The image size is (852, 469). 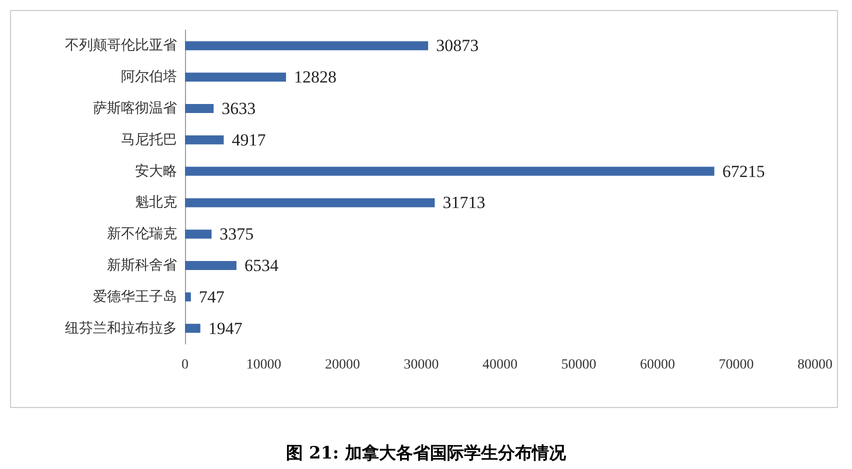 I want to click on x-tick-label: 30000, so click(x=421, y=365).